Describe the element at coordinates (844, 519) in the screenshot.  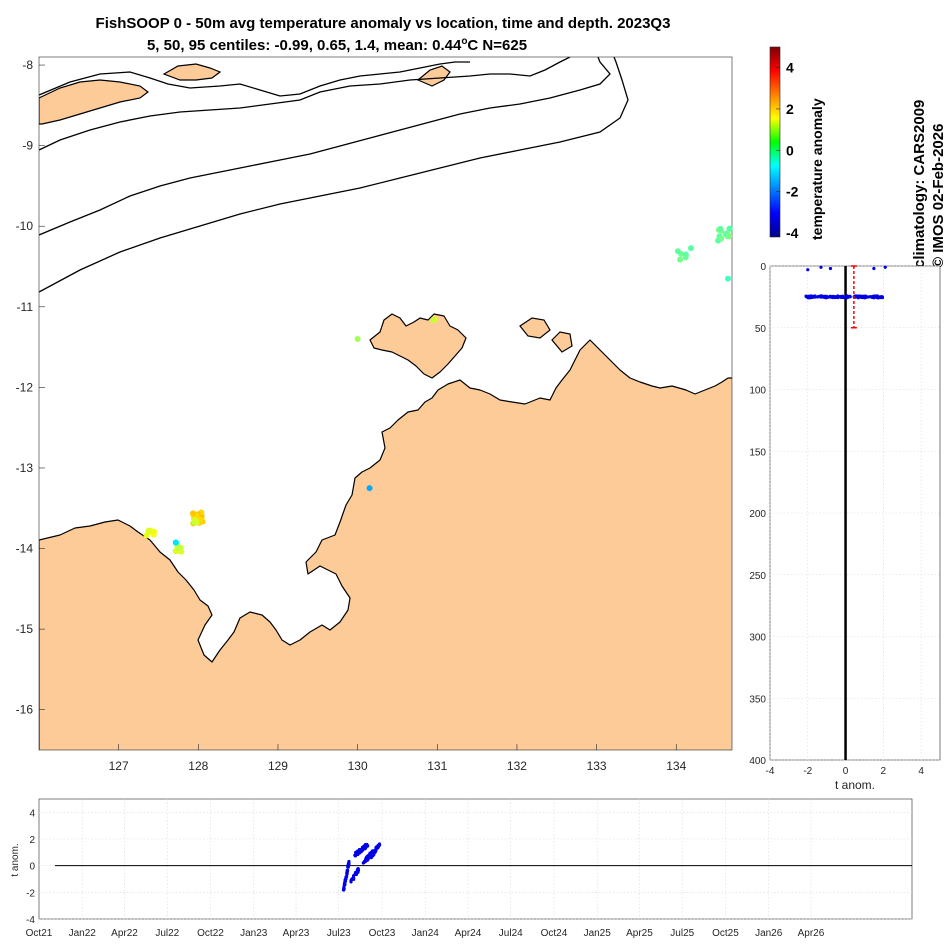
I see `depth-axes: -4 -2 0 2 4 0 50 100 150 200 250 300 350 400` at that location.